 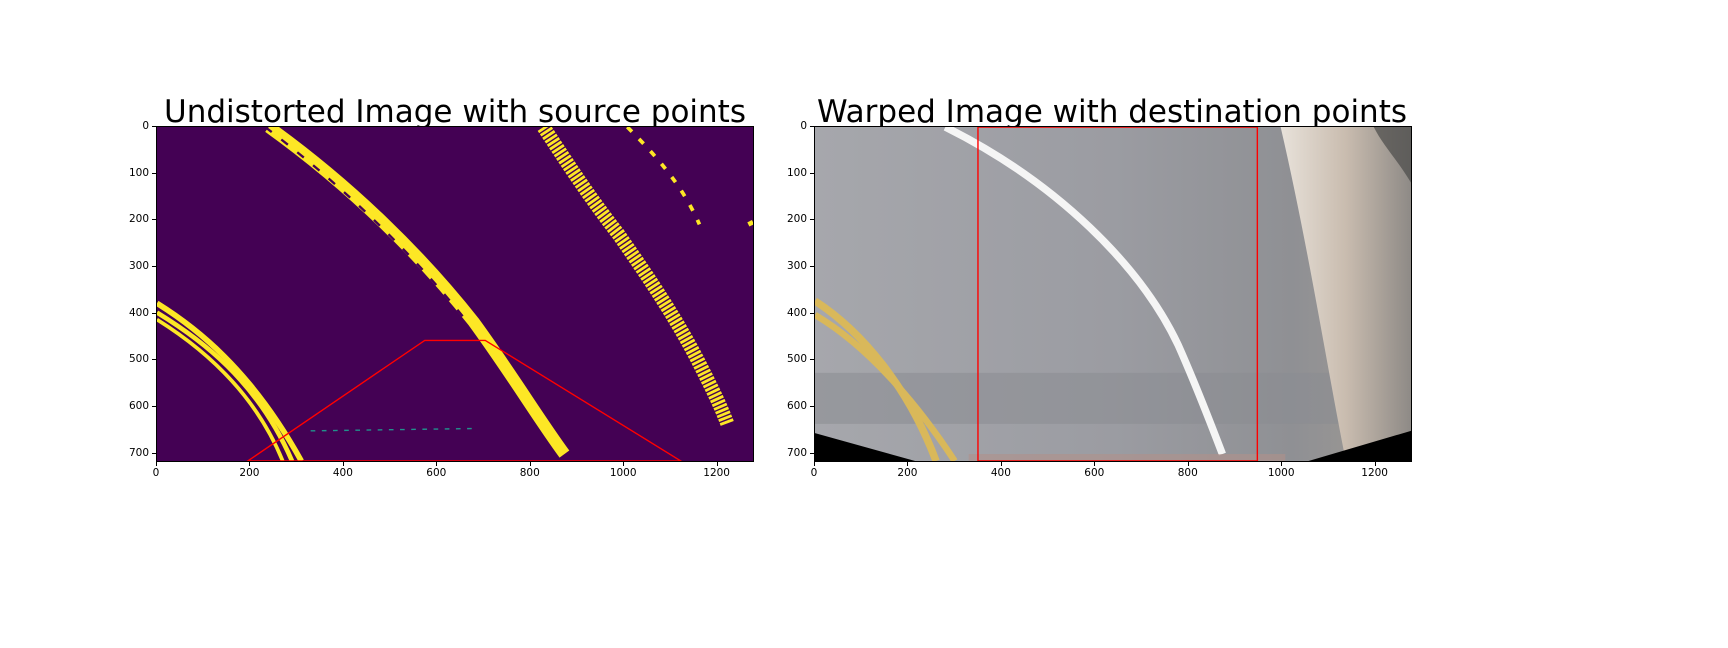 What do you see at coordinates (1112, 112) in the screenshot?
I see `right-panel-title: Warped Image with destination points` at bounding box center [1112, 112].